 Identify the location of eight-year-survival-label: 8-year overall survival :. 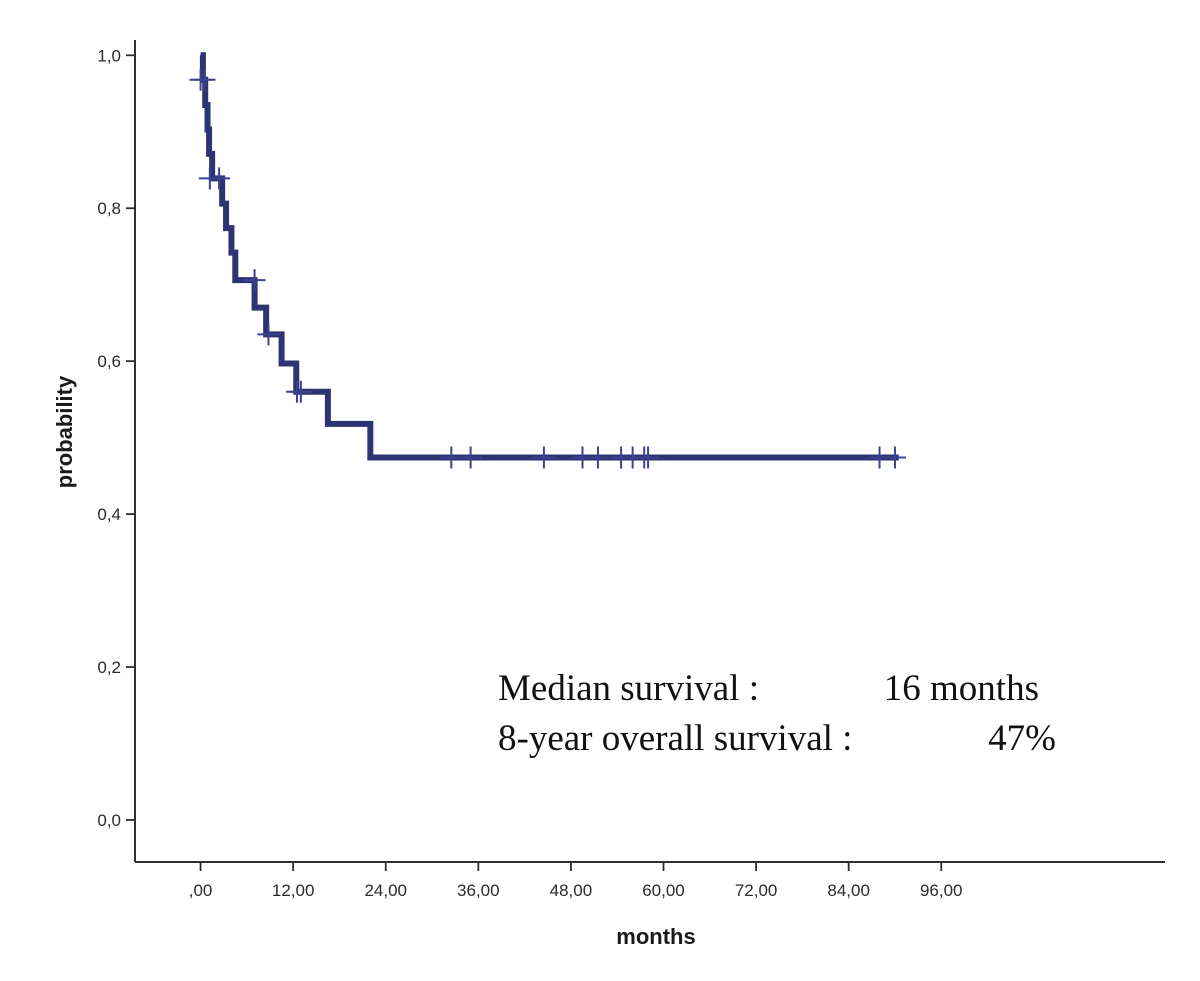
(675, 738).